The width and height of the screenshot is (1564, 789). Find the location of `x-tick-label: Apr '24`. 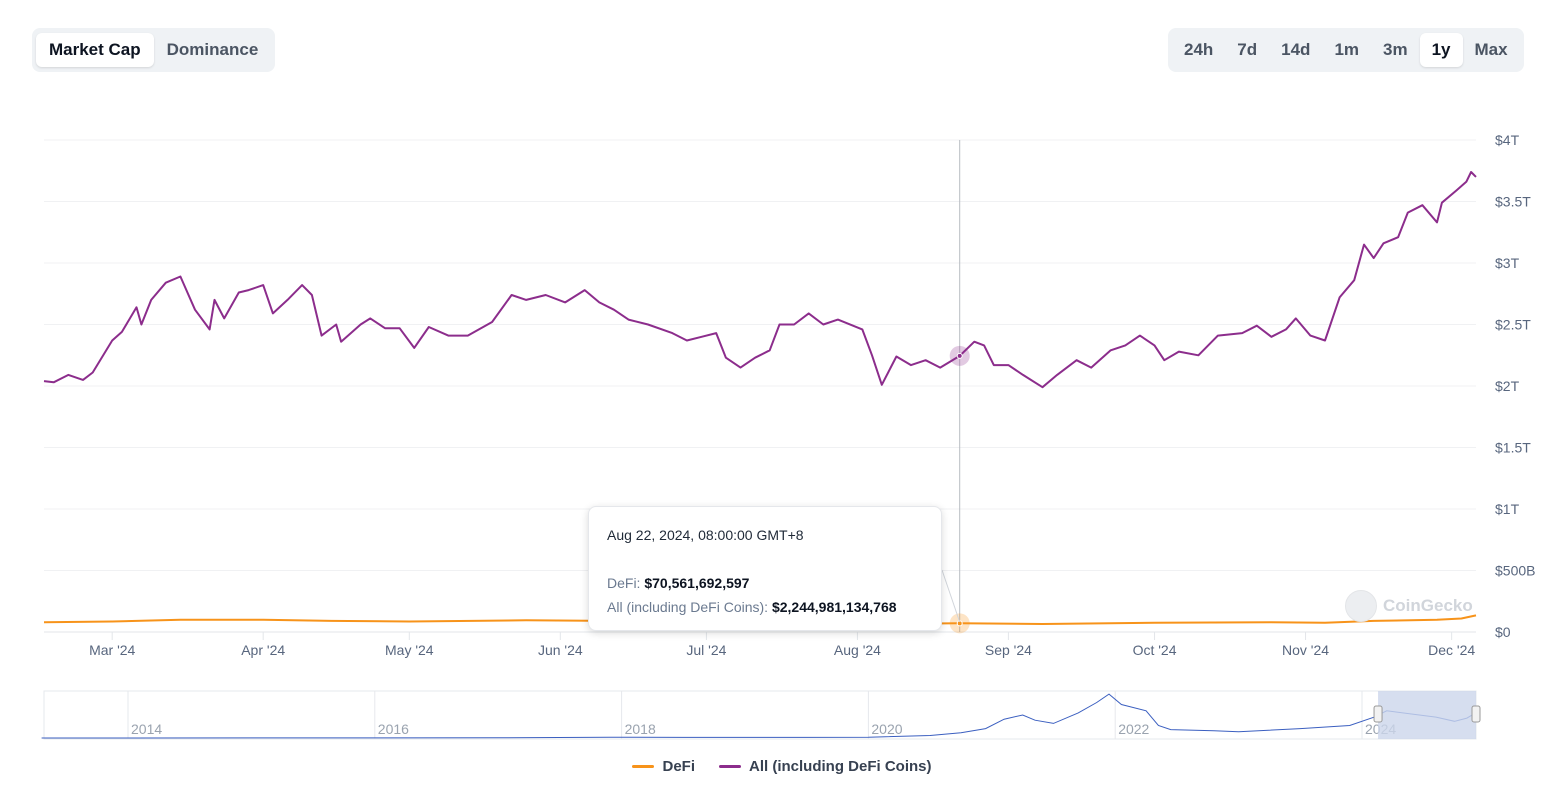

x-tick-label: Apr '24 is located at coordinates (263, 650).